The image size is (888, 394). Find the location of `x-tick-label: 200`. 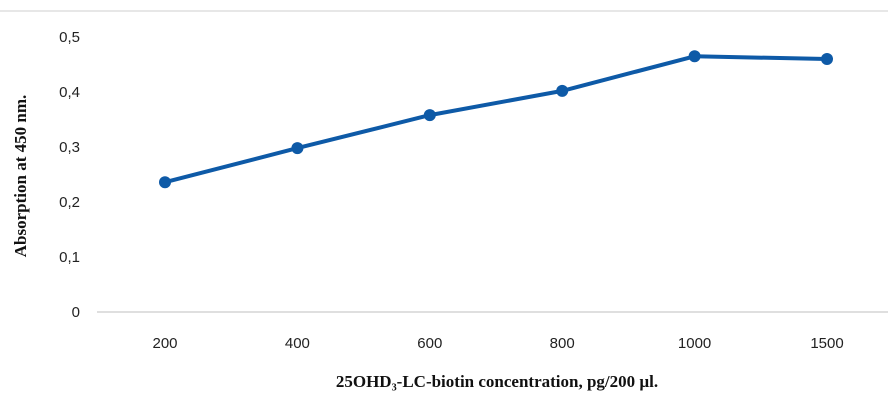

x-tick-label: 200 is located at coordinates (164, 343).